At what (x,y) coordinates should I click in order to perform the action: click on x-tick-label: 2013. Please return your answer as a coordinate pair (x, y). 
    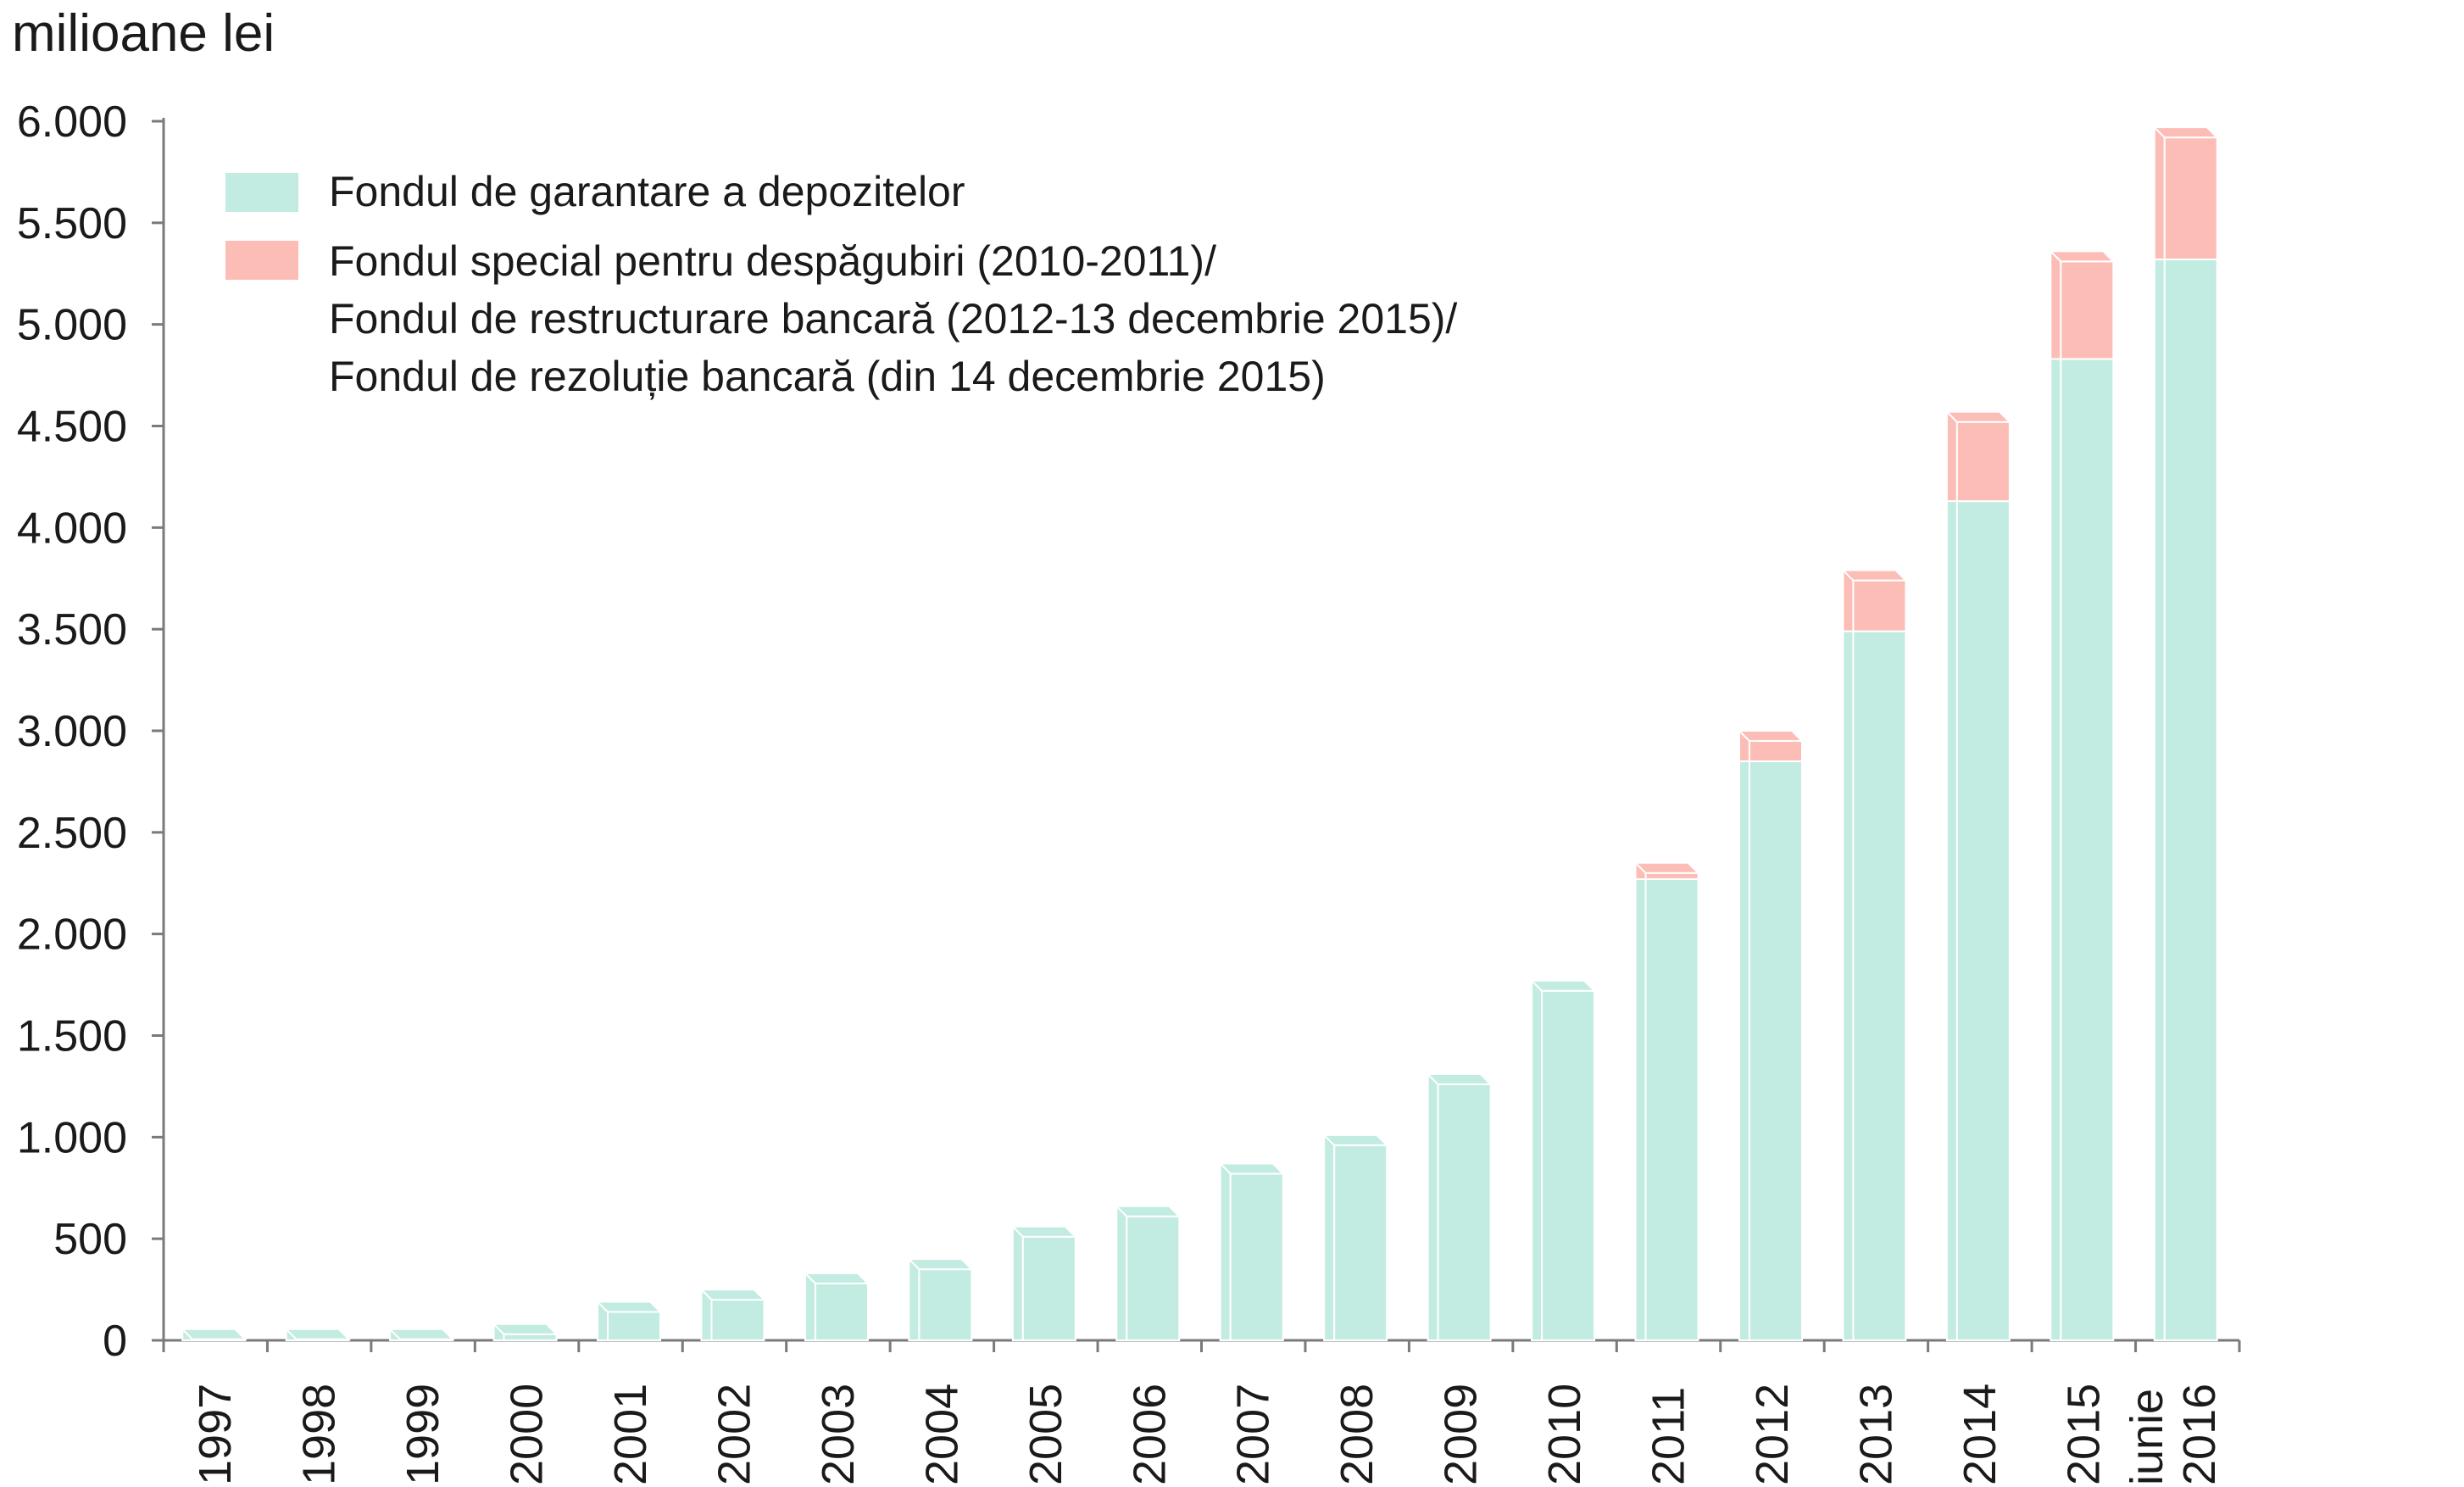
    Looking at the image, I should click on (1875, 1434).